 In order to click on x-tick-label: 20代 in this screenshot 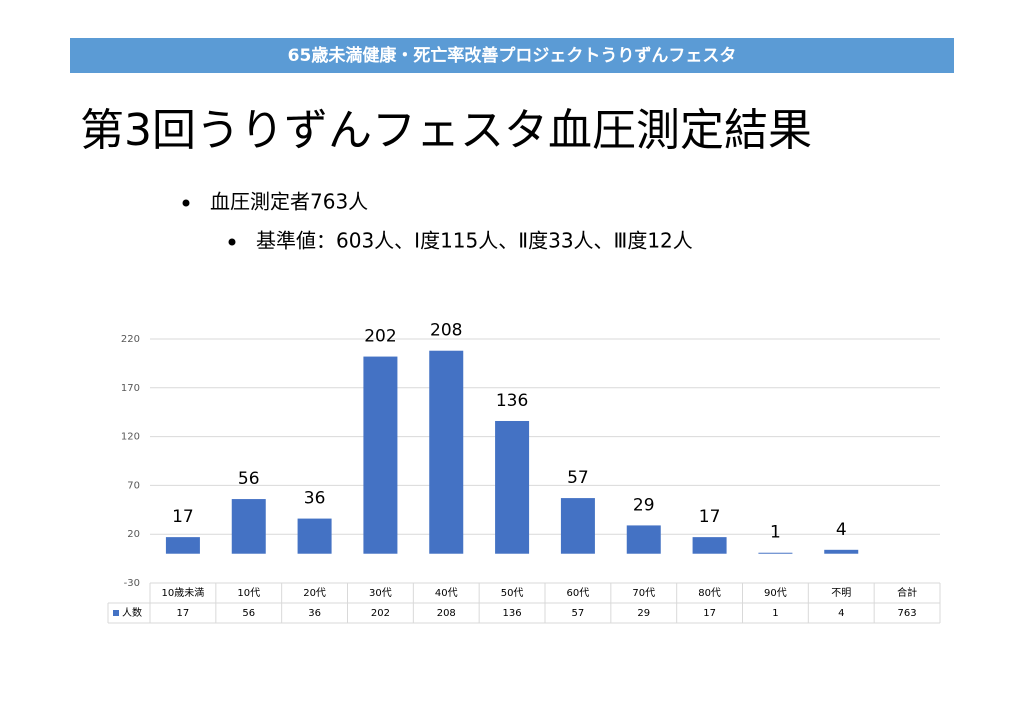, I will do `click(314, 593)`.